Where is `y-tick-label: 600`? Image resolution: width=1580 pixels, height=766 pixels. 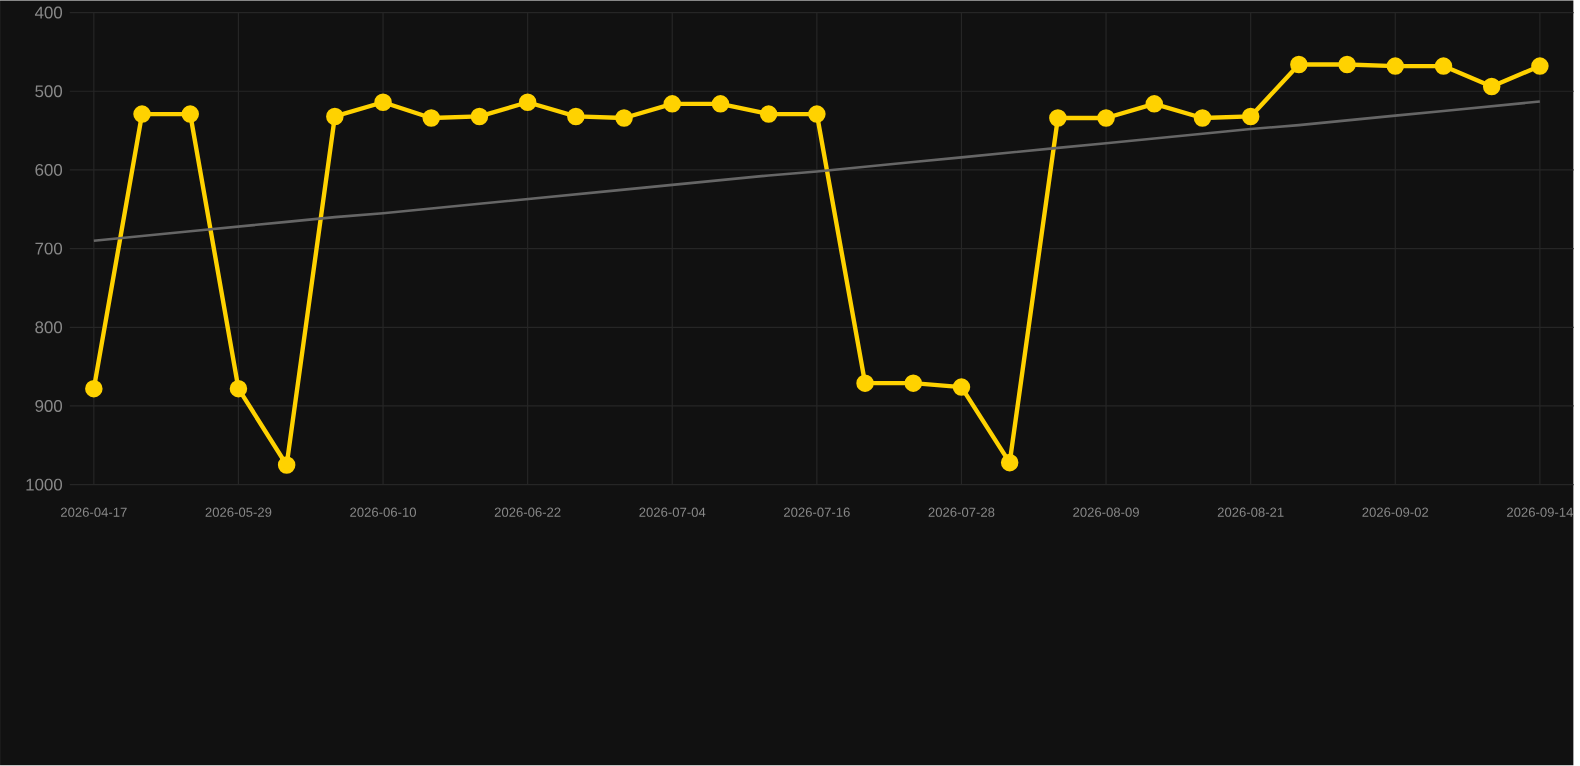
y-tick-label: 600 is located at coordinates (49, 170).